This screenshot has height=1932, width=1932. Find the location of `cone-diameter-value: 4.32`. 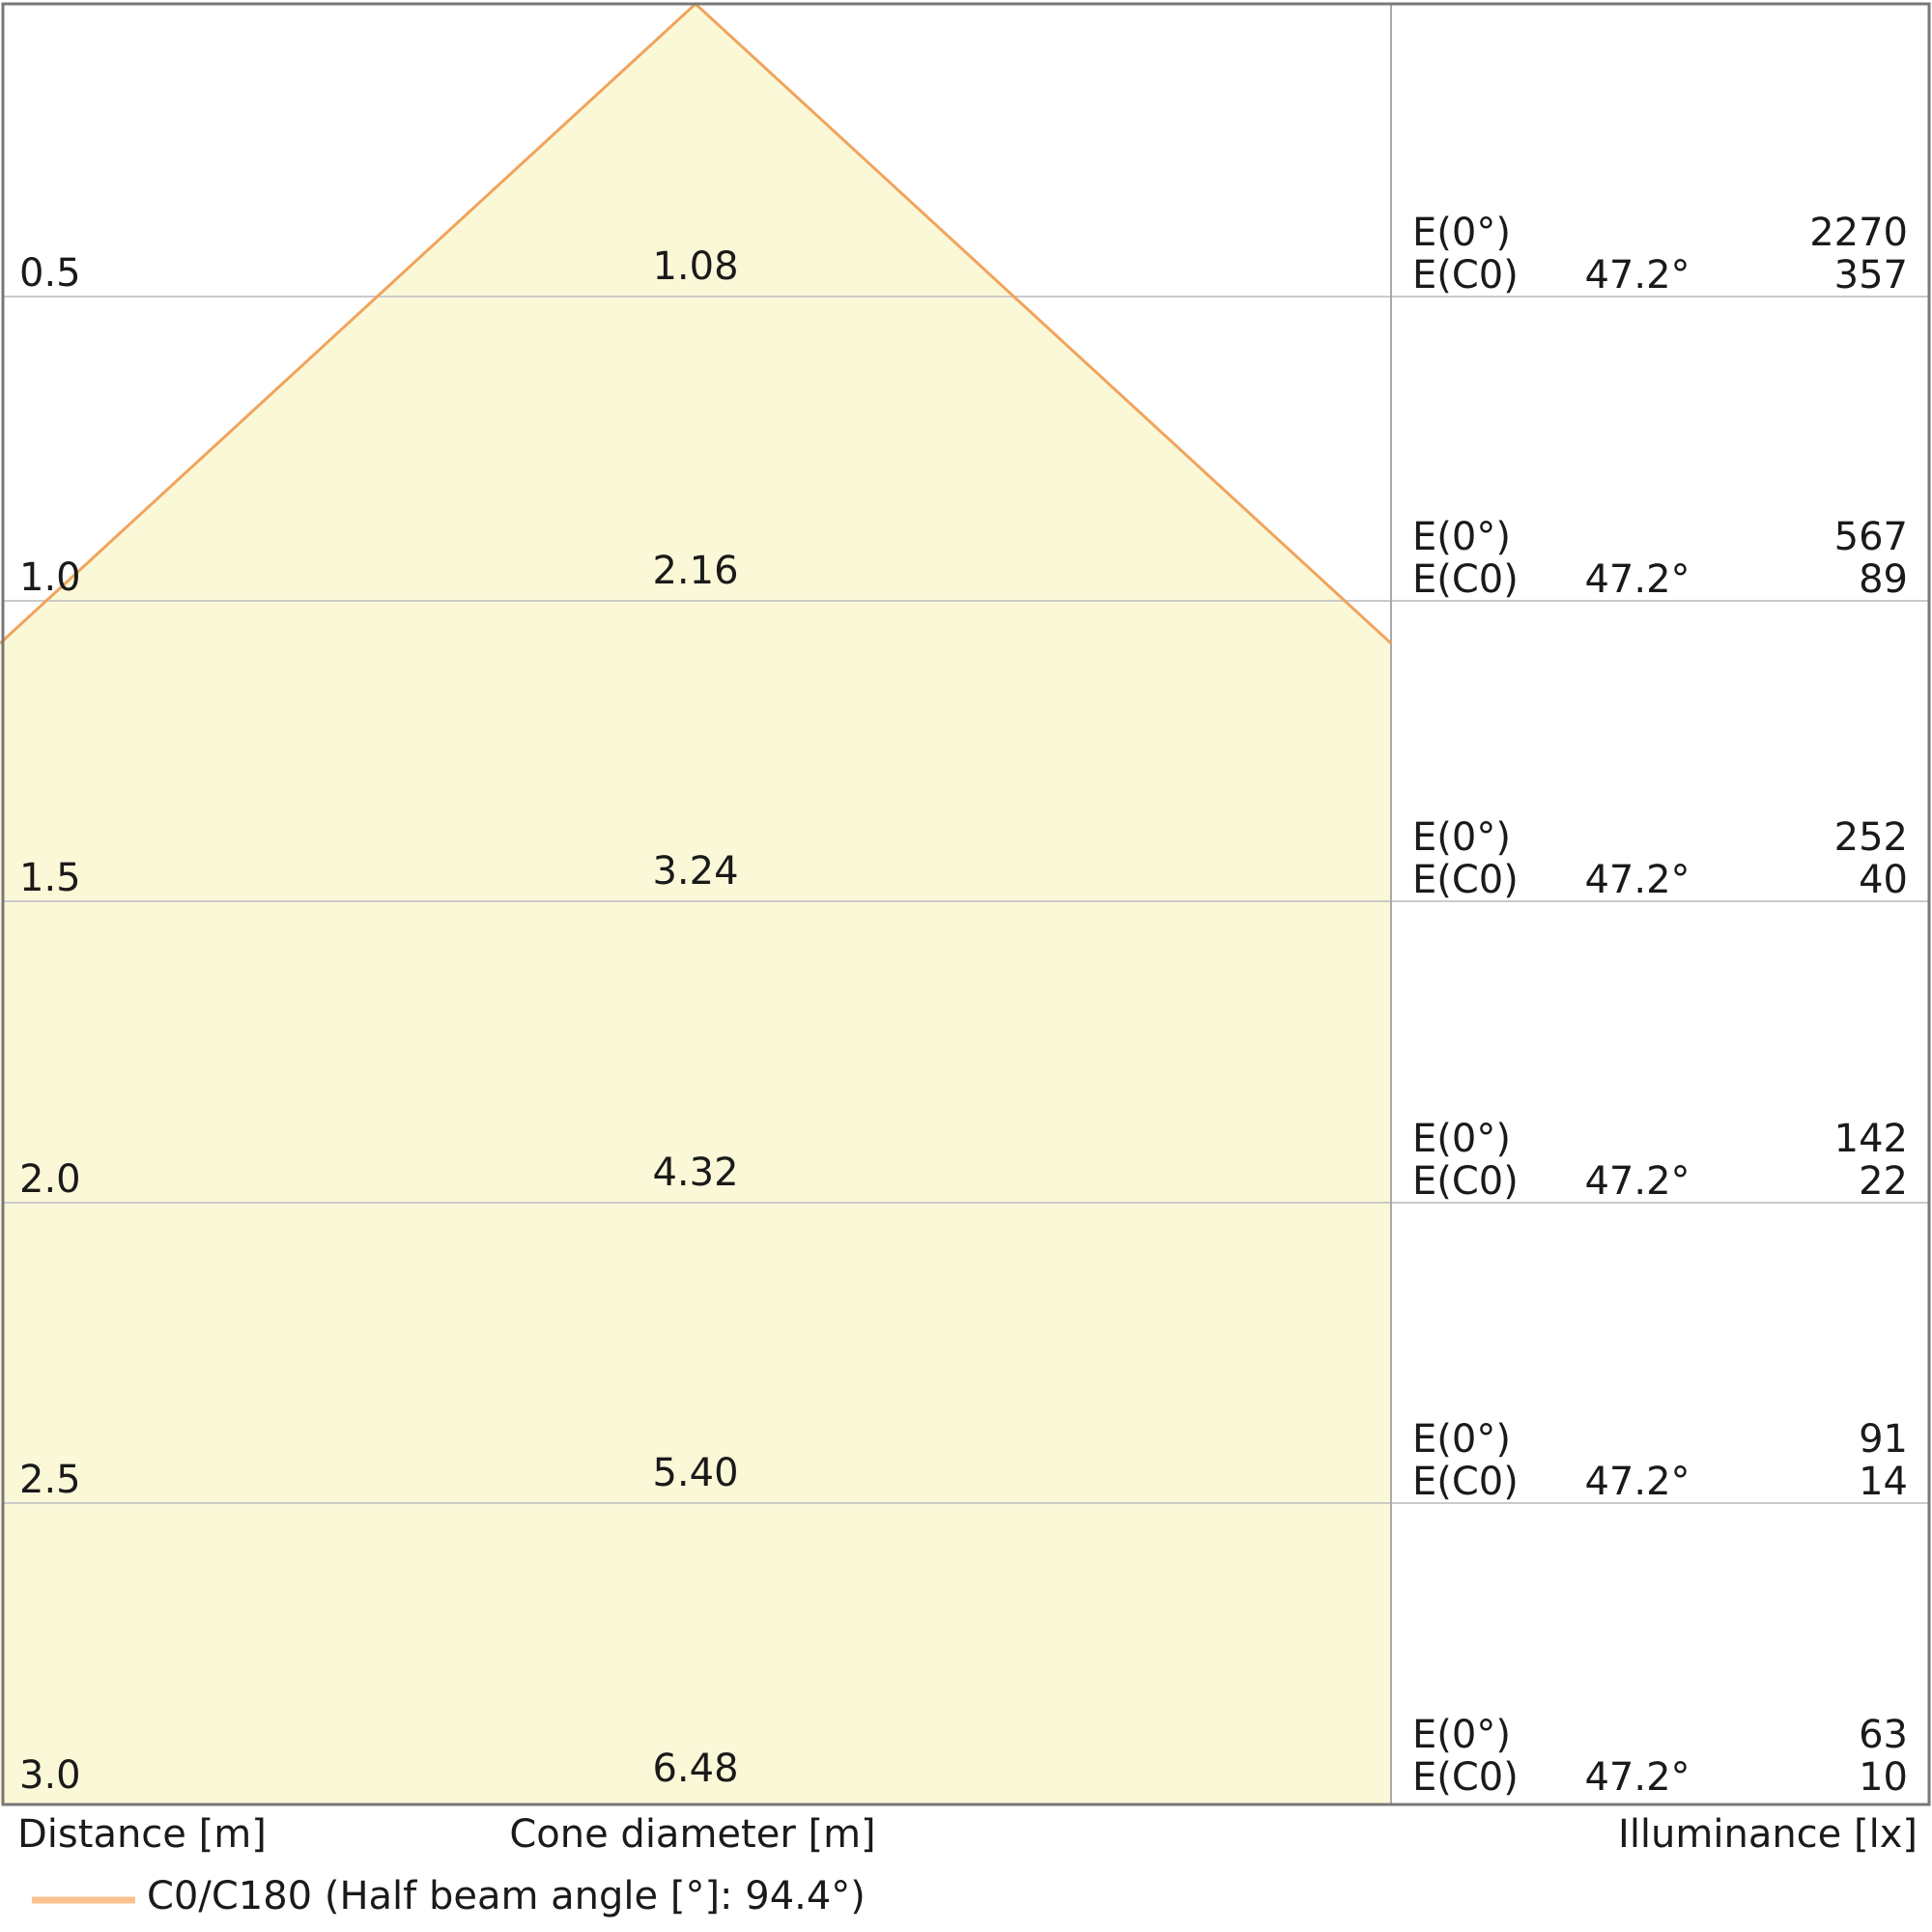

cone-diameter-value: 4.32 is located at coordinates (695, 1173).